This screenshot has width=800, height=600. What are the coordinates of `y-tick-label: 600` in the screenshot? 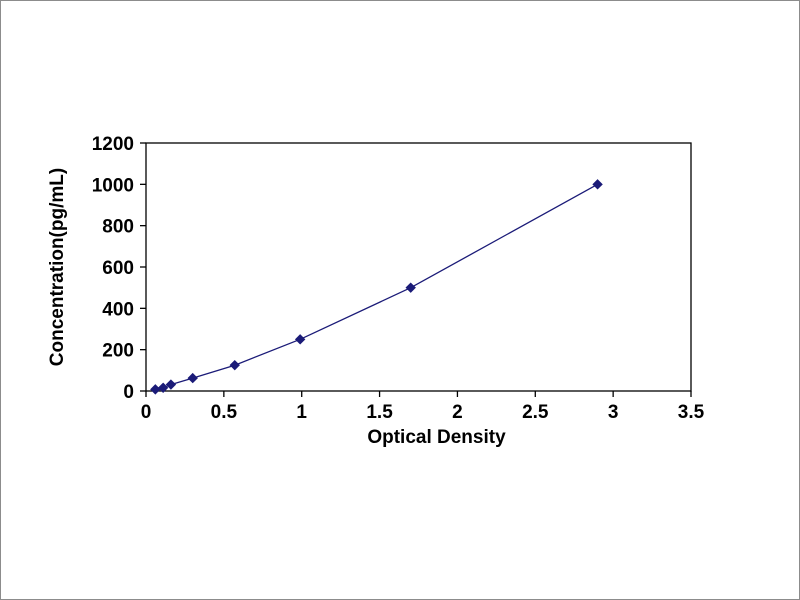 It's located at (118, 268).